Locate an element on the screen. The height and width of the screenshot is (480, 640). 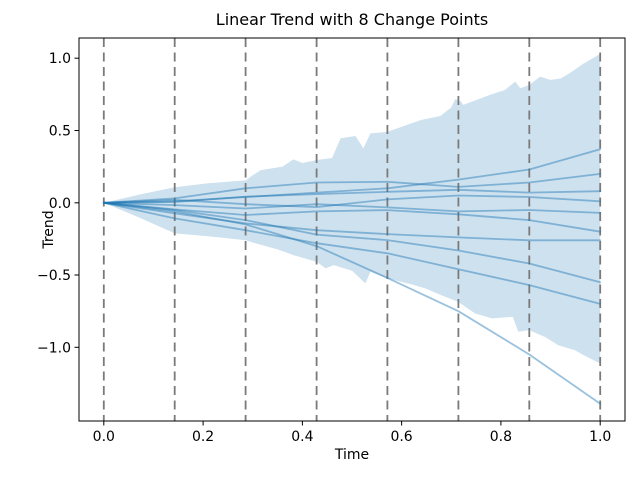
y-tick-label: 1.0 is located at coordinates (60, 59).